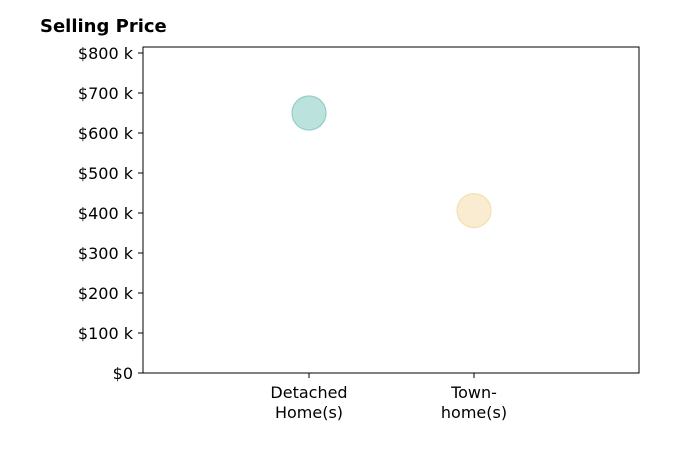  I want to click on y-tick-label: $500 k, so click(106, 173).